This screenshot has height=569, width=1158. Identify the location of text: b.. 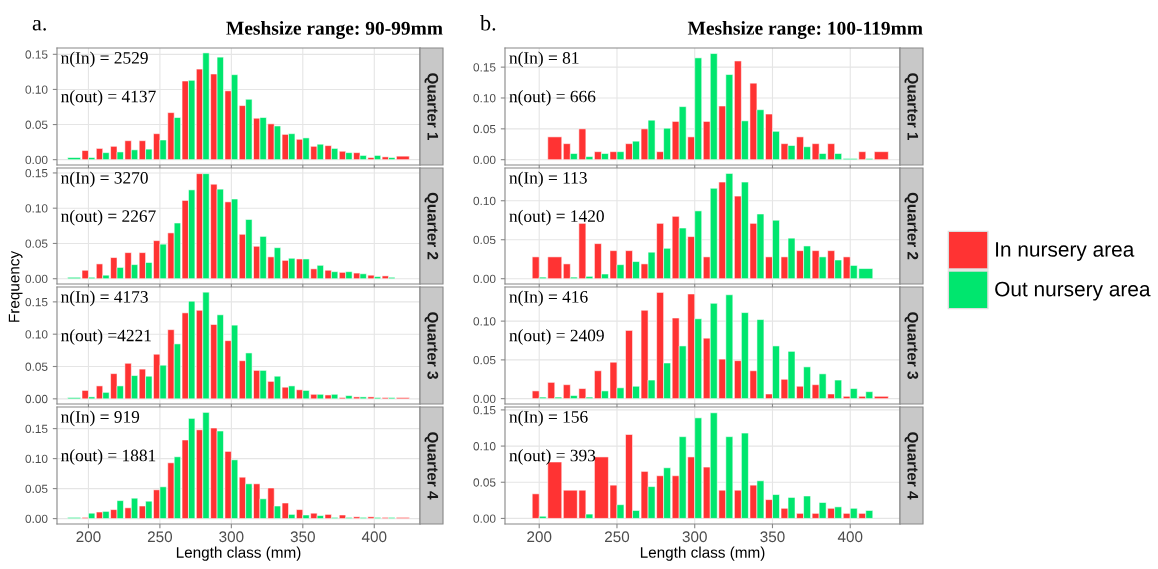
(488, 22).